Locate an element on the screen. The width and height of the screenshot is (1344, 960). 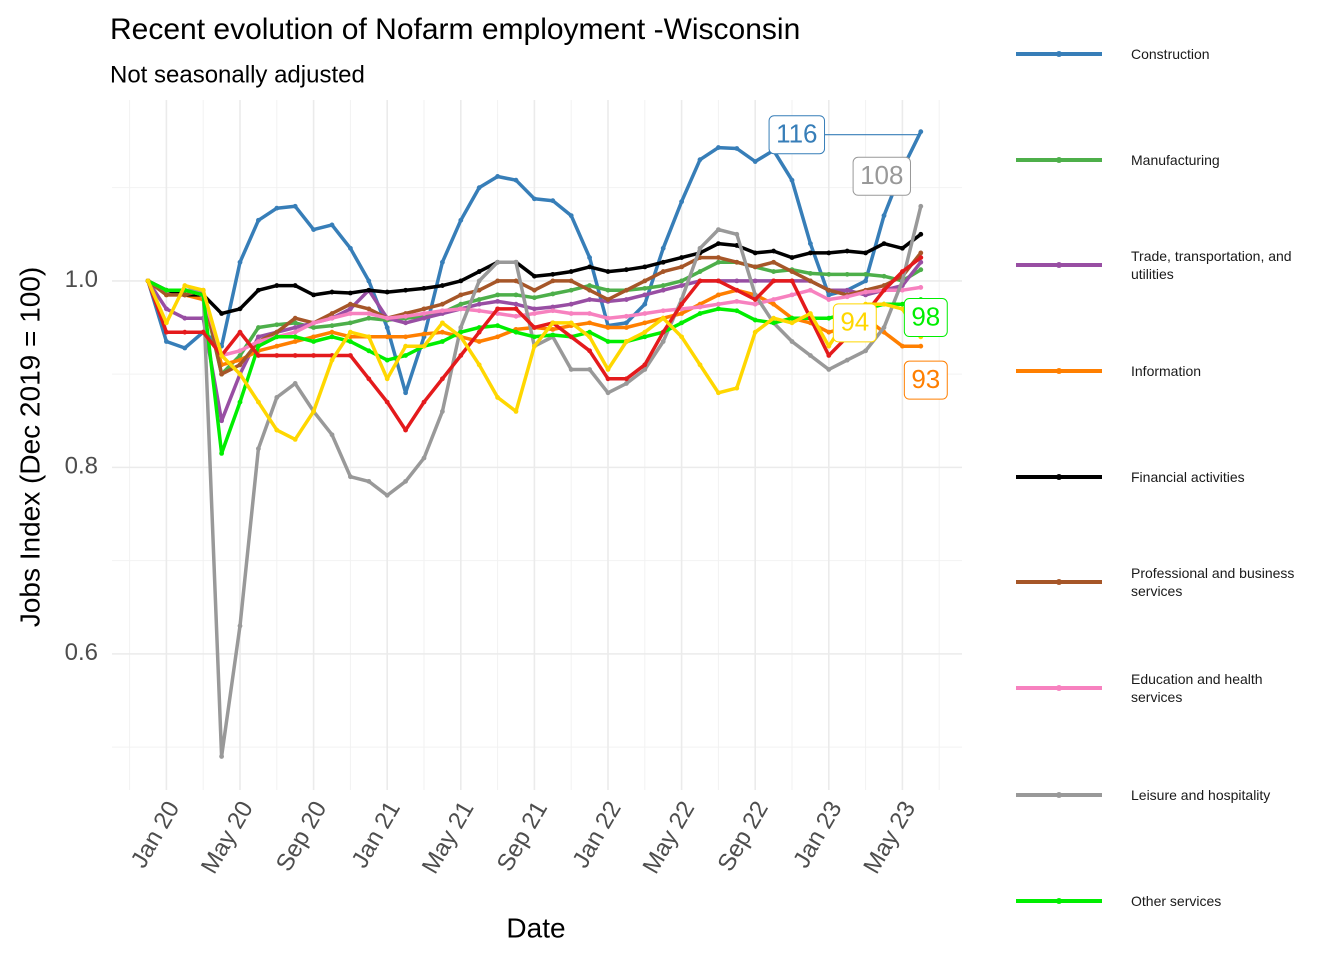
y-axis-title: Jobs Index (Dec 2019 = 100) is located at coordinates (29, 447).